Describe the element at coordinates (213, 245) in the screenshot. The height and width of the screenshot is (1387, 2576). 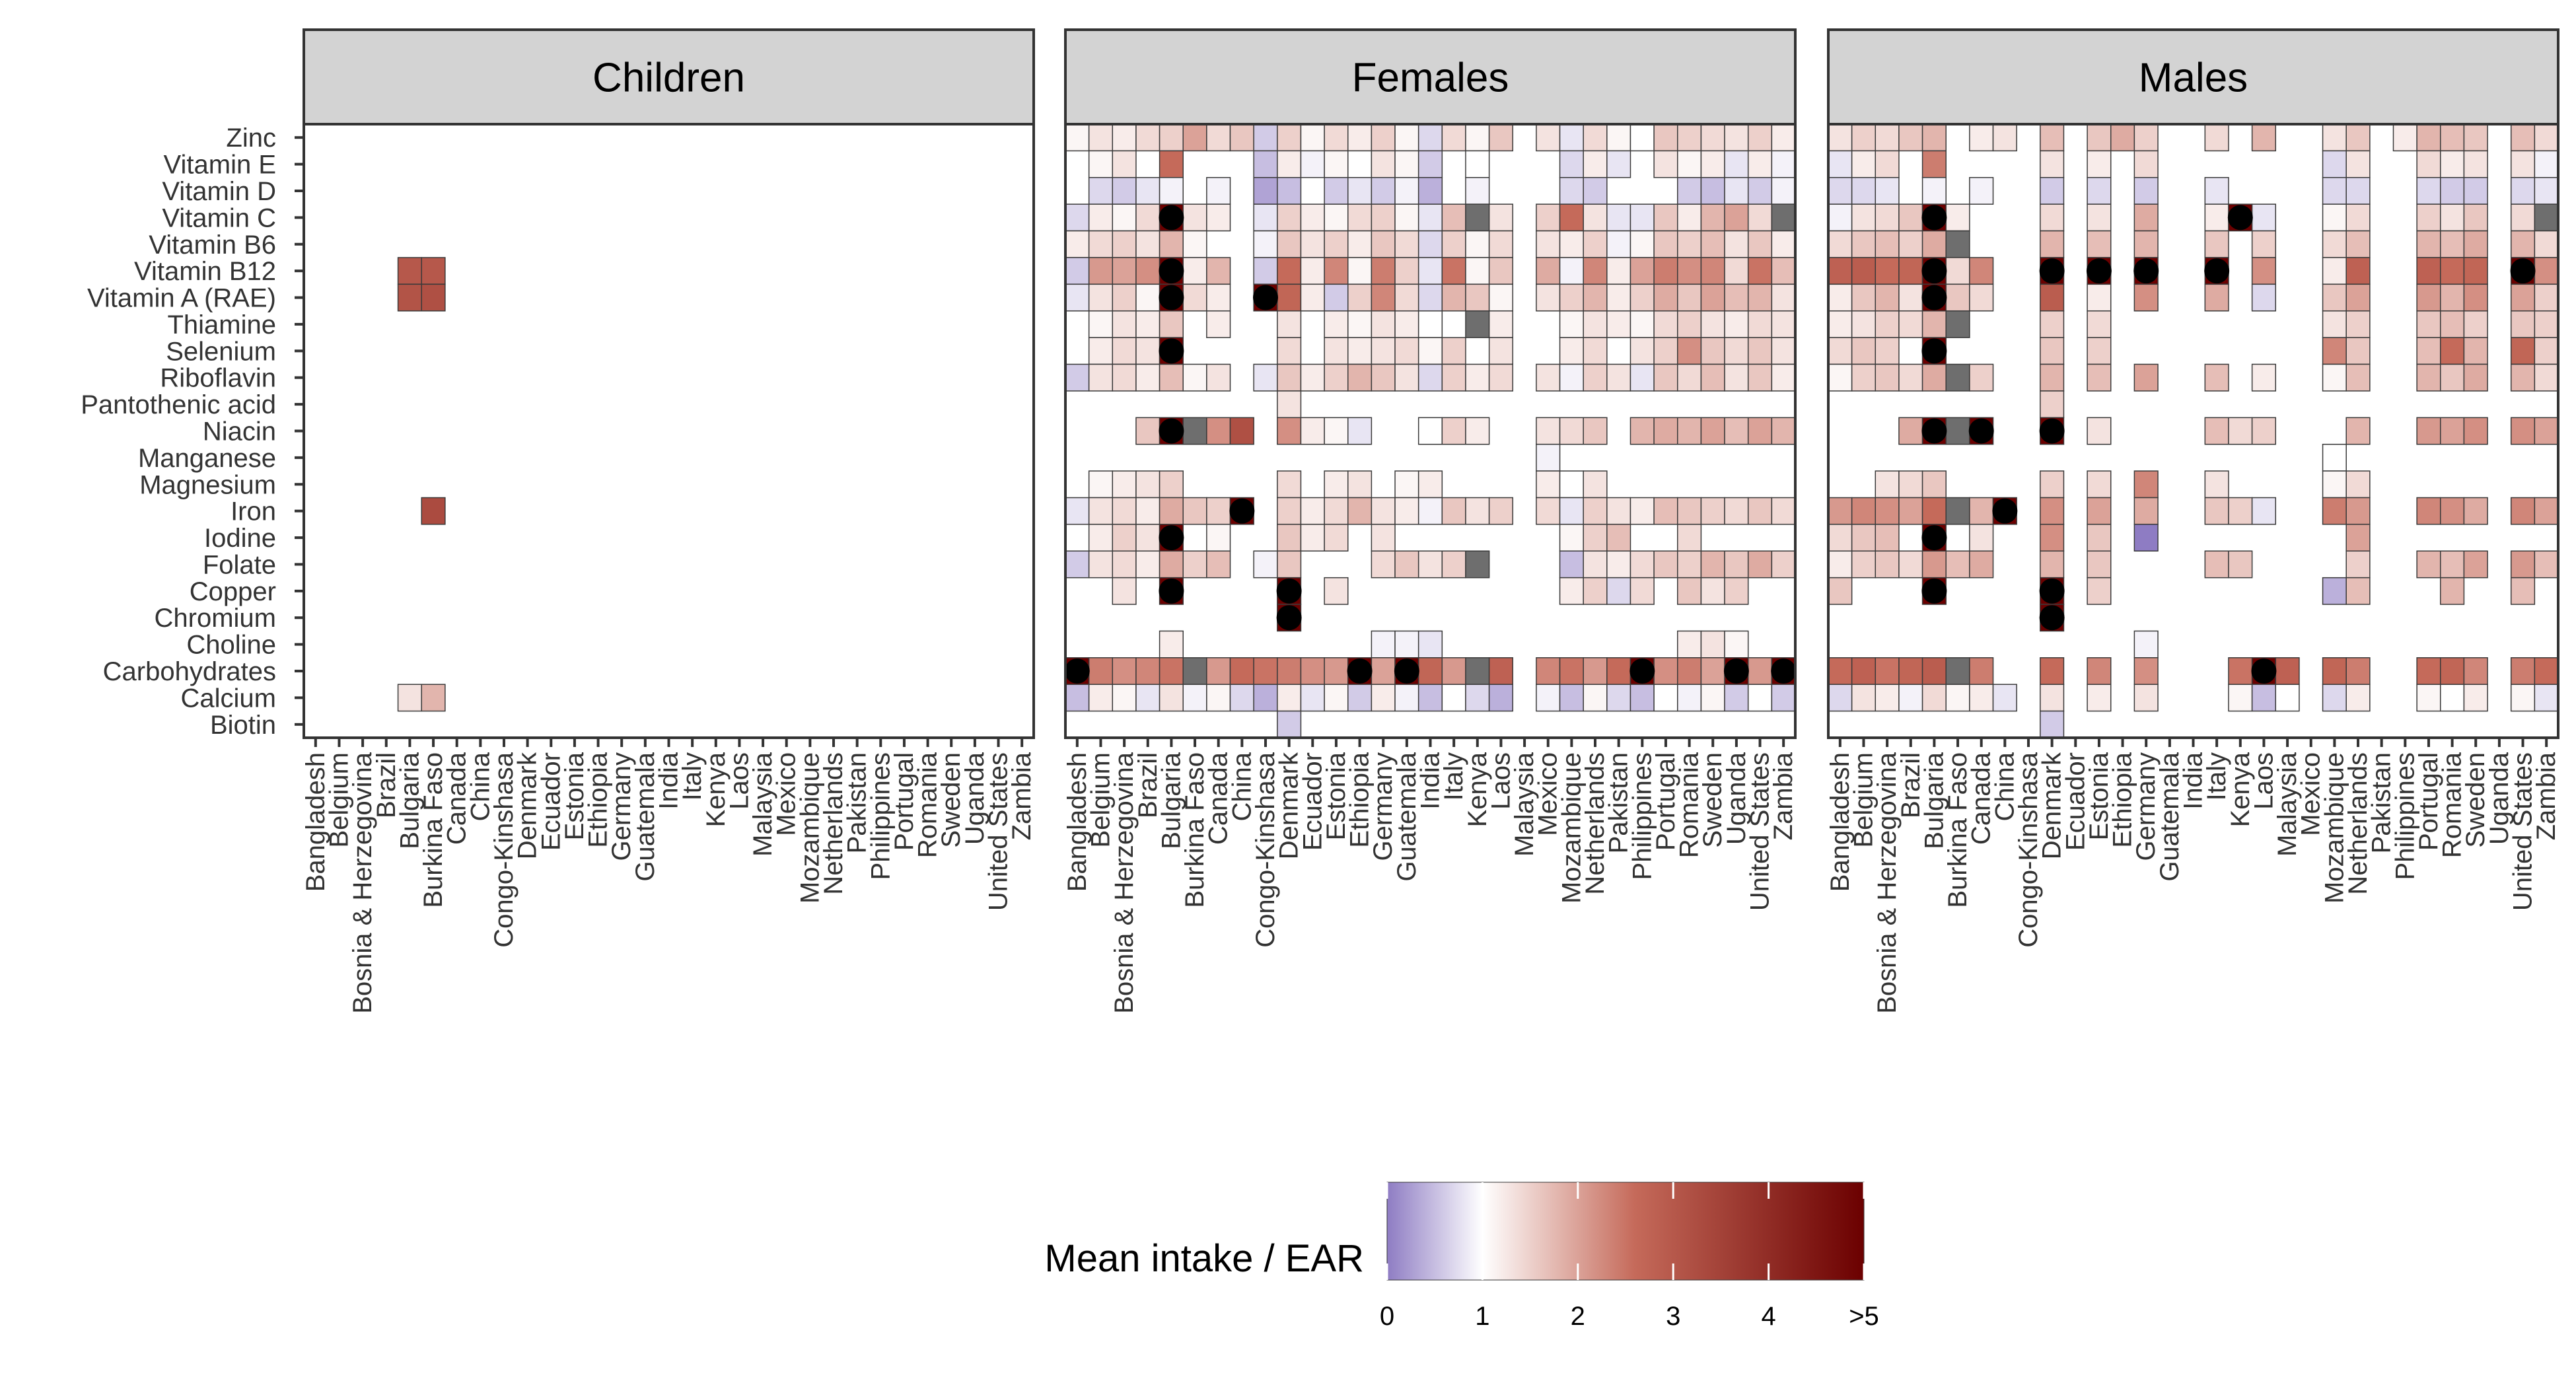
I see `y-tick-label: Vitamin B6` at that location.